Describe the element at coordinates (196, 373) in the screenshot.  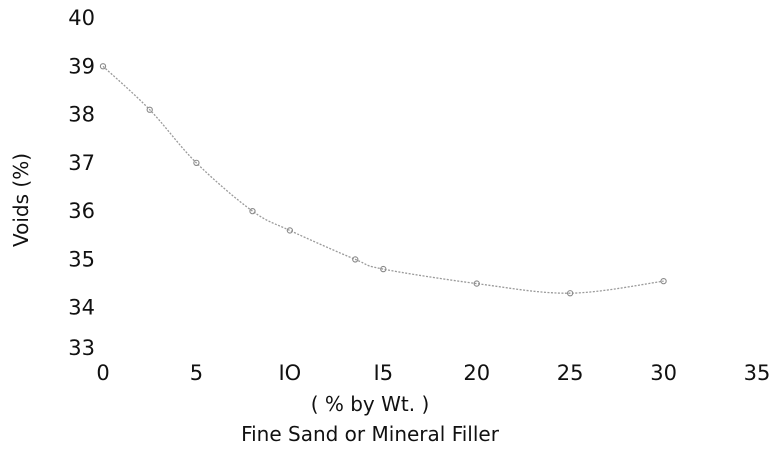
I see `x-tick-label: 5` at that location.